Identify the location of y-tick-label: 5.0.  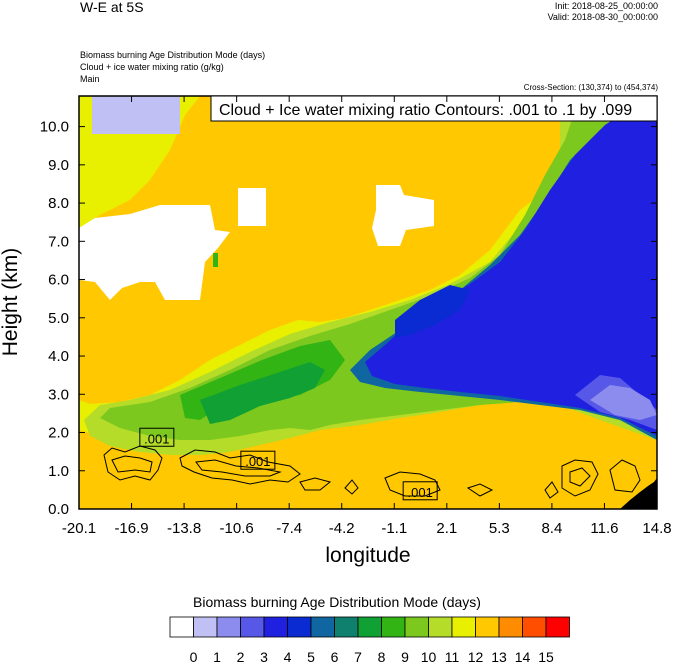
(58, 318).